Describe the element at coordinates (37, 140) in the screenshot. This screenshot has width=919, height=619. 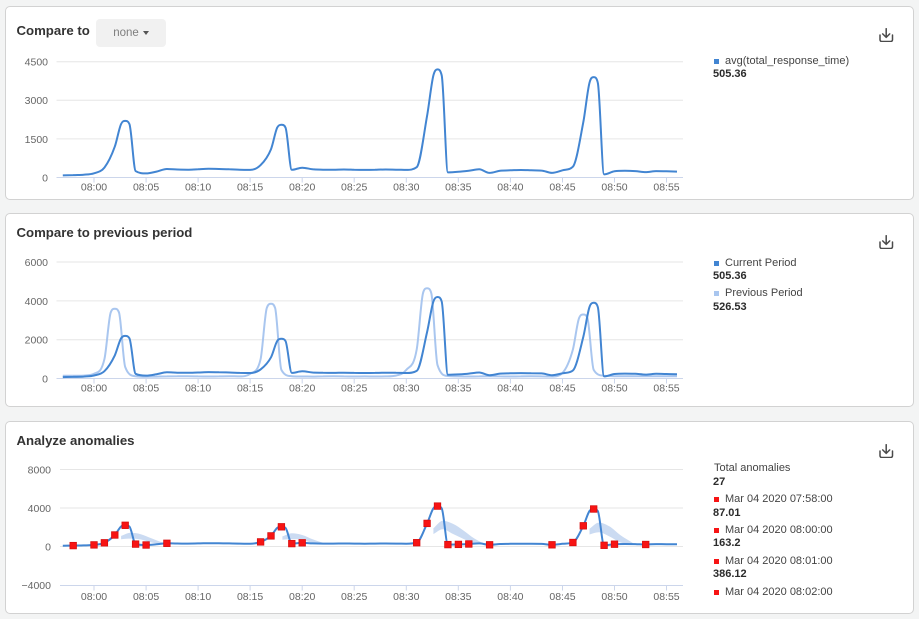
I see `svg-text: 1500` at that location.